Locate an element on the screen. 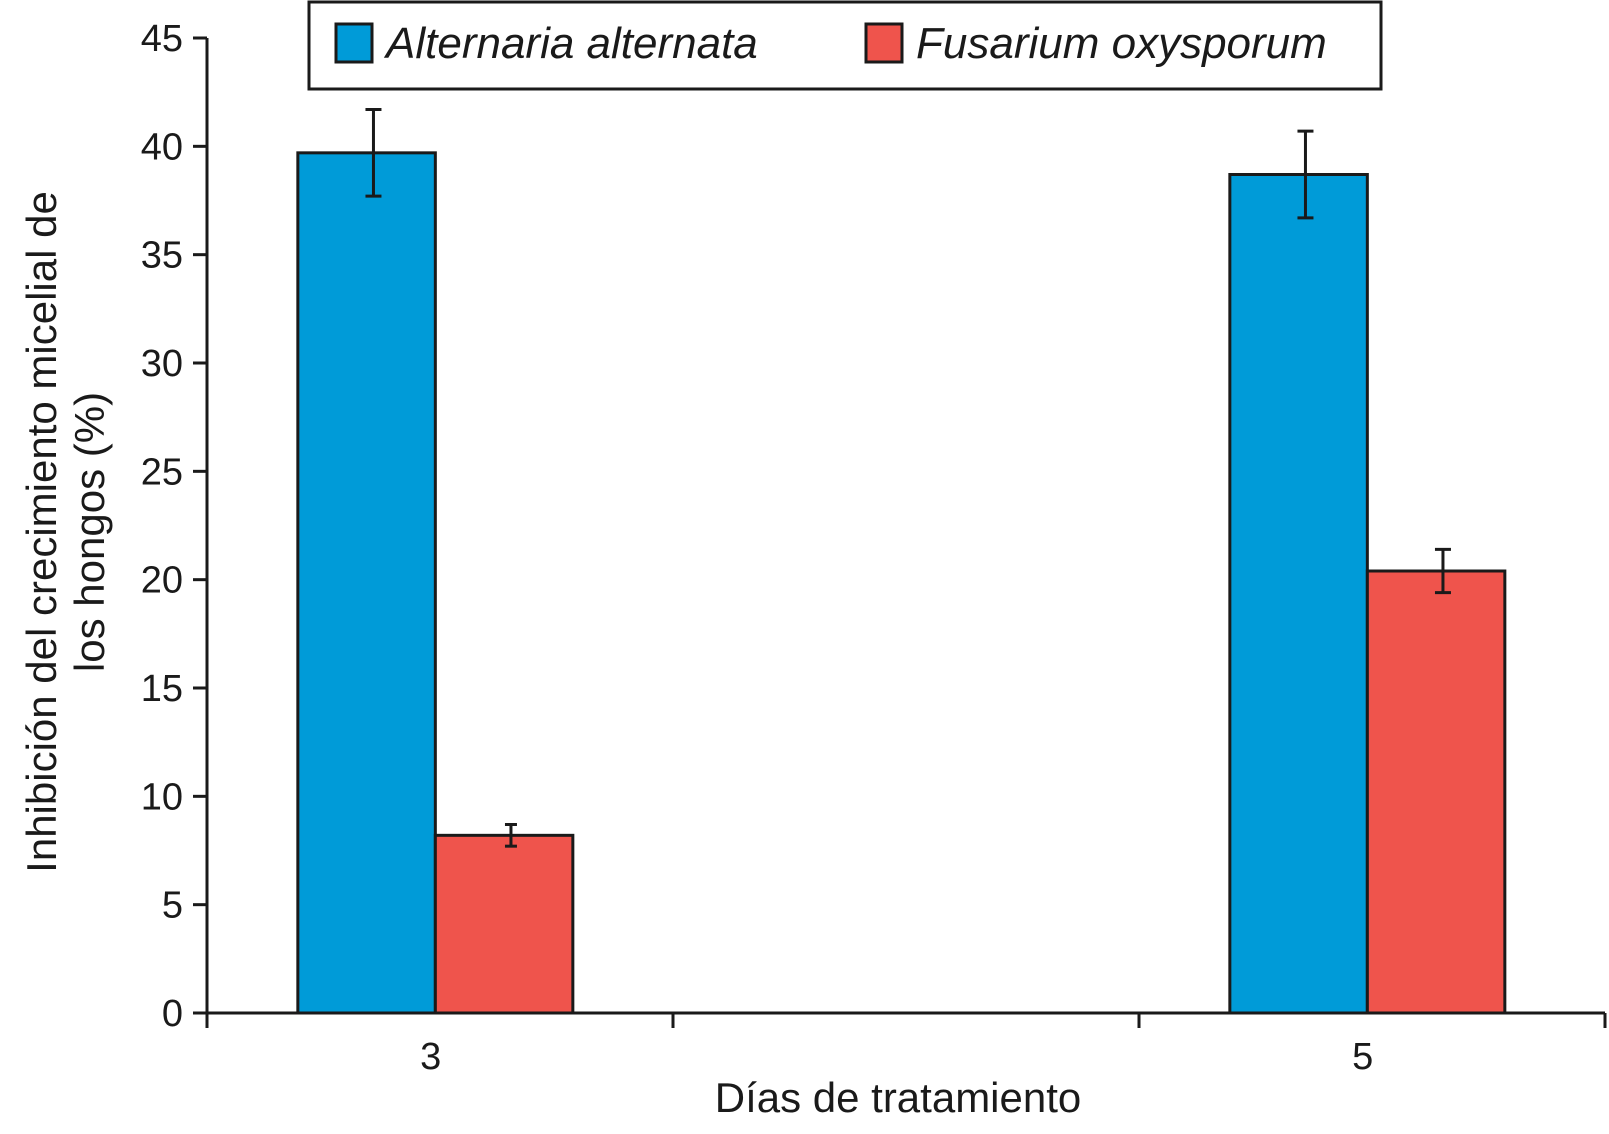 This screenshot has height=1134, width=1609. y-tick-label: 25 is located at coordinates (162, 472).